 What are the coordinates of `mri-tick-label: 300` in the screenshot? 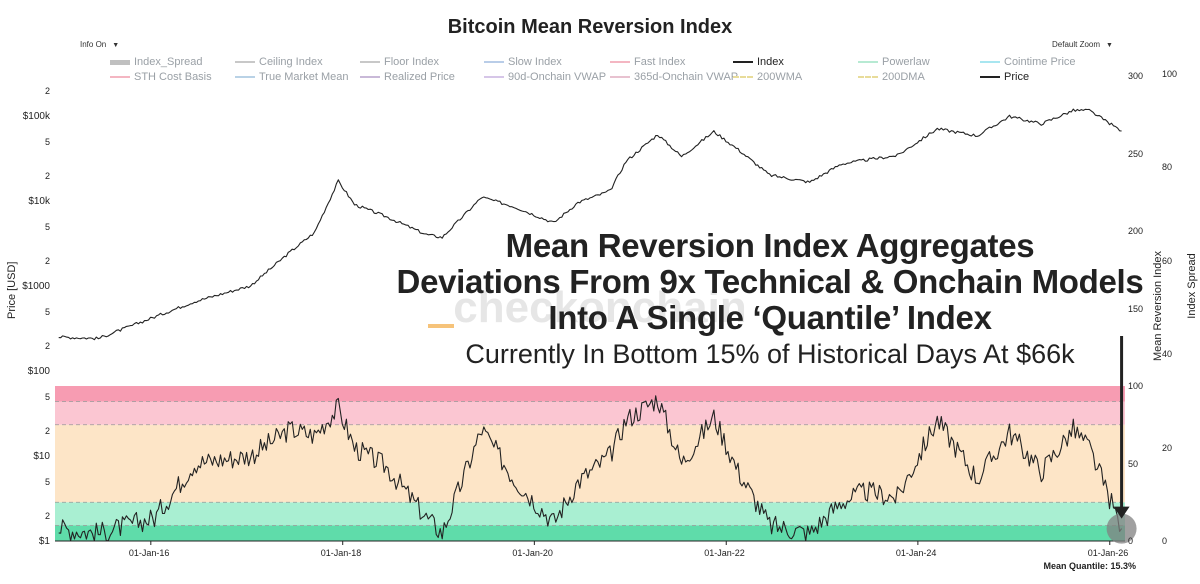 It's located at (1136, 76).